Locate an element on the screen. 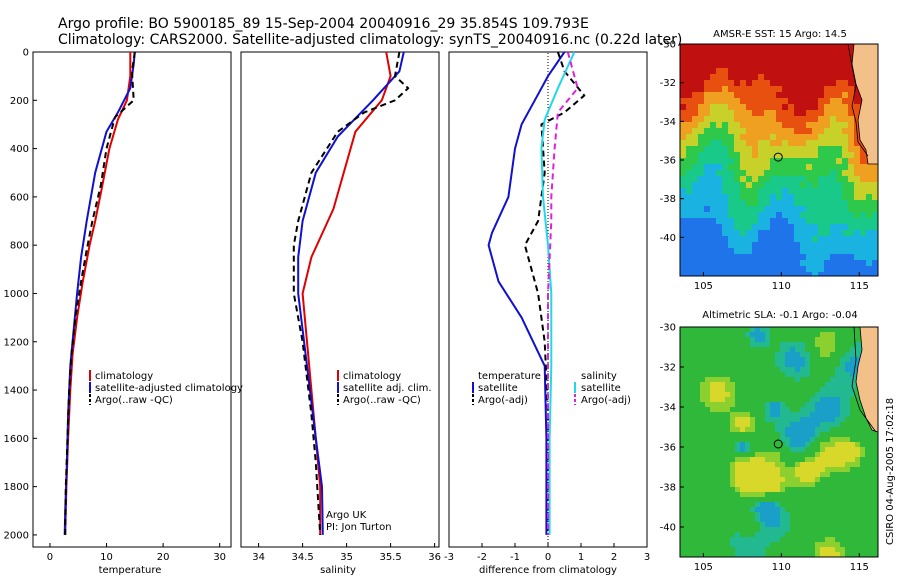 This screenshot has height=580, width=900. sla-argo-marker is located at coordinates (778, 444).